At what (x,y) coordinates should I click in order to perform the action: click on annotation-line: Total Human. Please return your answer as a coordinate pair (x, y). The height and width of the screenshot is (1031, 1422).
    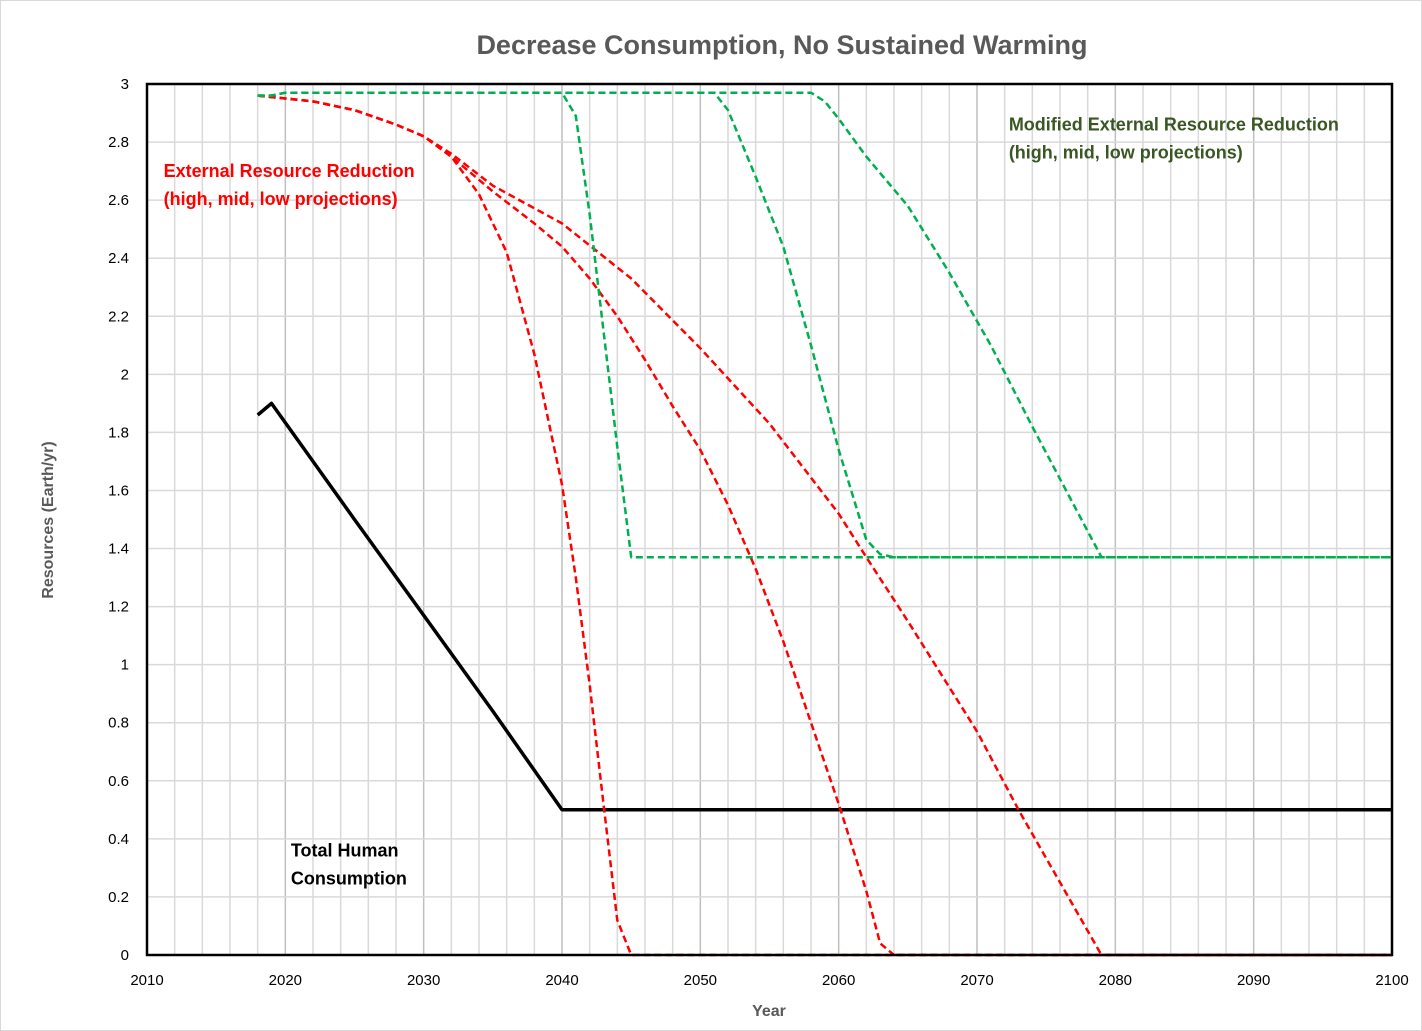
    Looking at the image, I should click on (345, 850).